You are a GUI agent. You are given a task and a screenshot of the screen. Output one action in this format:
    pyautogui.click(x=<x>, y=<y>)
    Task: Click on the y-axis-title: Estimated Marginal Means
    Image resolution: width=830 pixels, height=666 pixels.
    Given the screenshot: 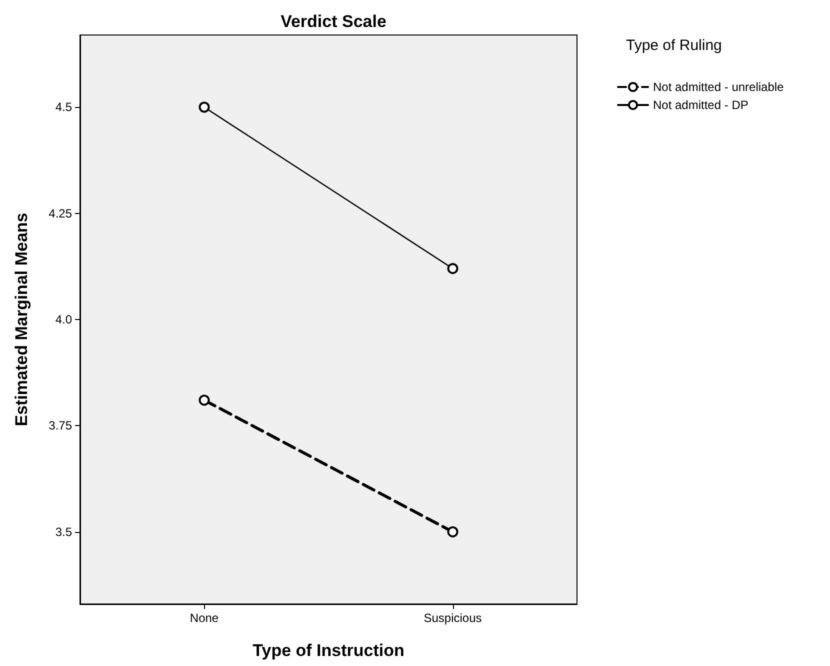 What is the action you would take?
    pyautogui.click(x=21, y=319)
    